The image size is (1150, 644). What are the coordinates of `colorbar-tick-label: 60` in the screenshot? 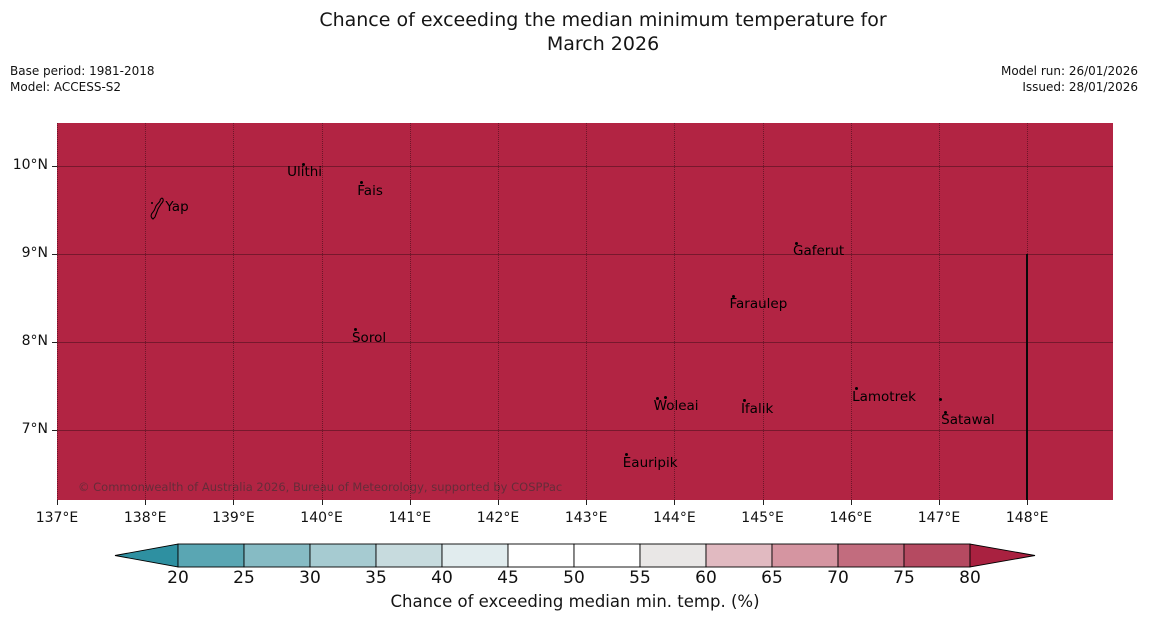 It's located at (706, 578).